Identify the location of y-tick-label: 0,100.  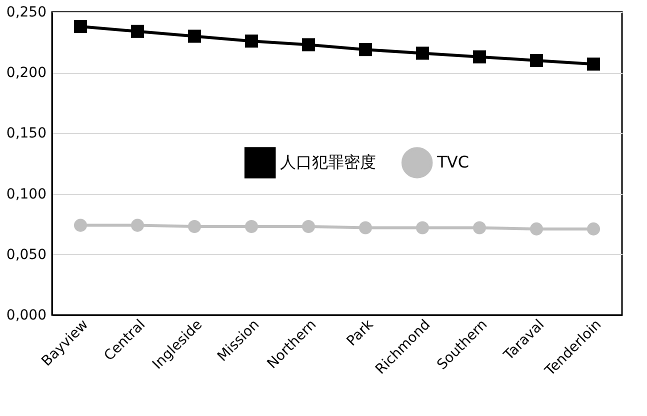
(26, 194).